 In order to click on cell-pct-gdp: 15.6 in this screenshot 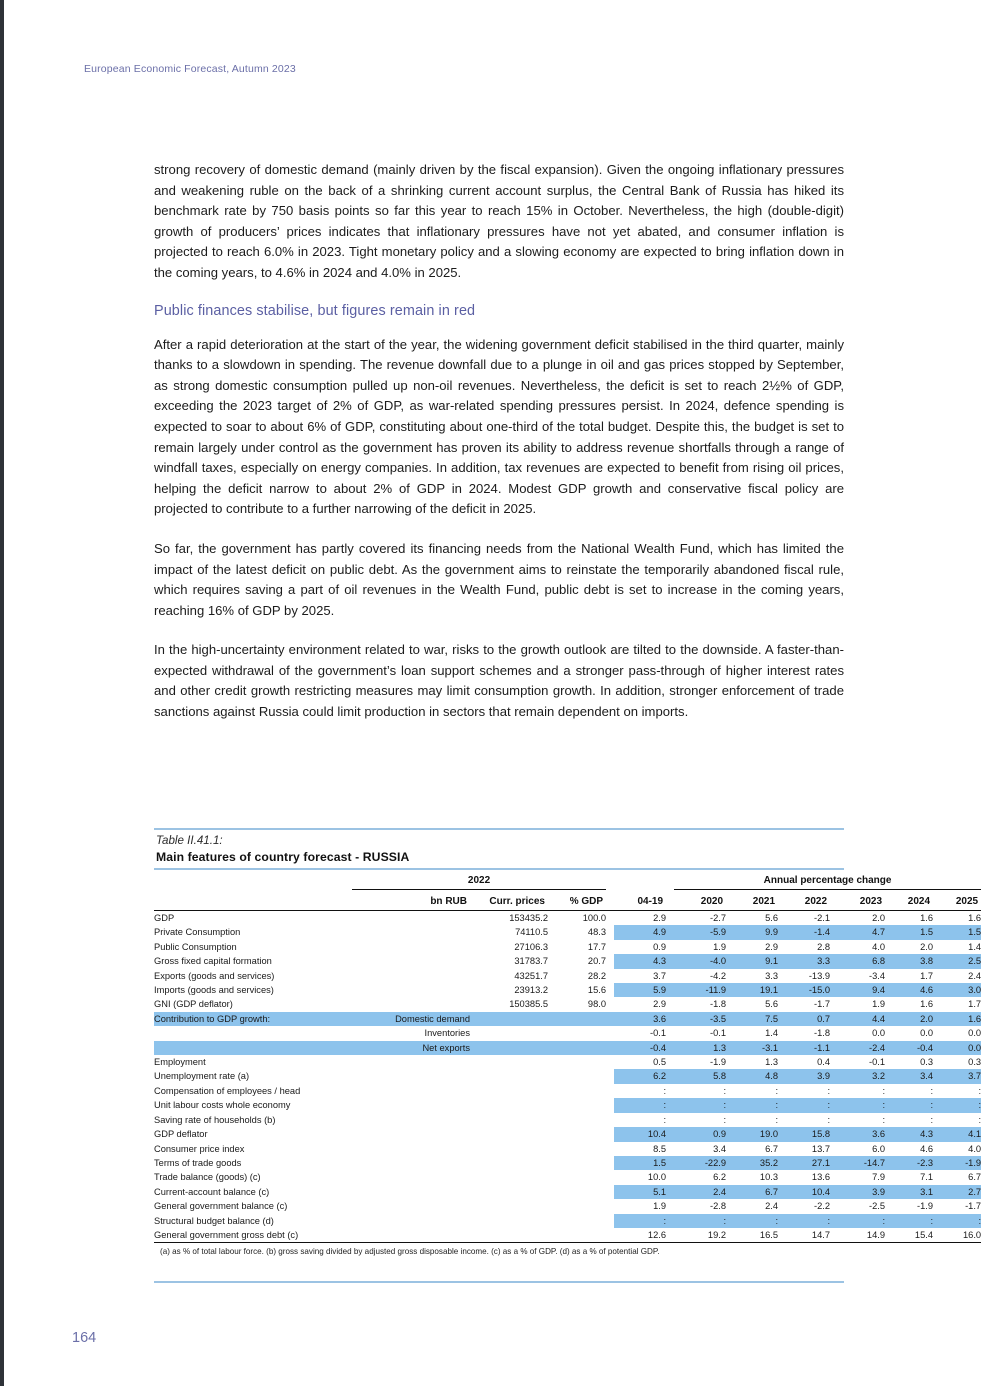, I will do `click(597, 990)`.